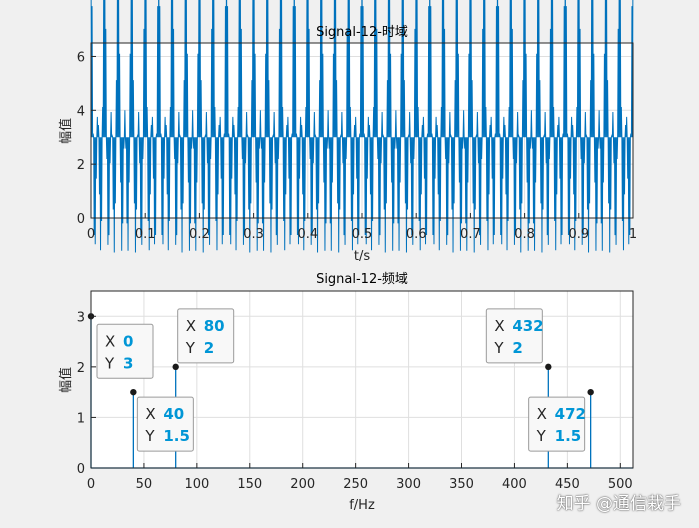 This screenshot has height=528, width=699. Describe the element at coordinates (66, 380) in the screenshot. I see `freq-y-axis-label: 幅值` at that location.